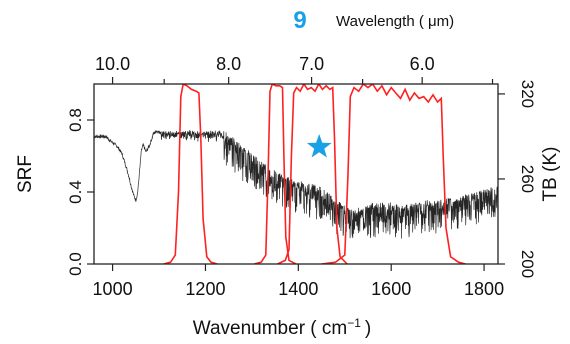  I want to click on x-axis-label: Wavenumber ( cm−1), so click(282, 327).